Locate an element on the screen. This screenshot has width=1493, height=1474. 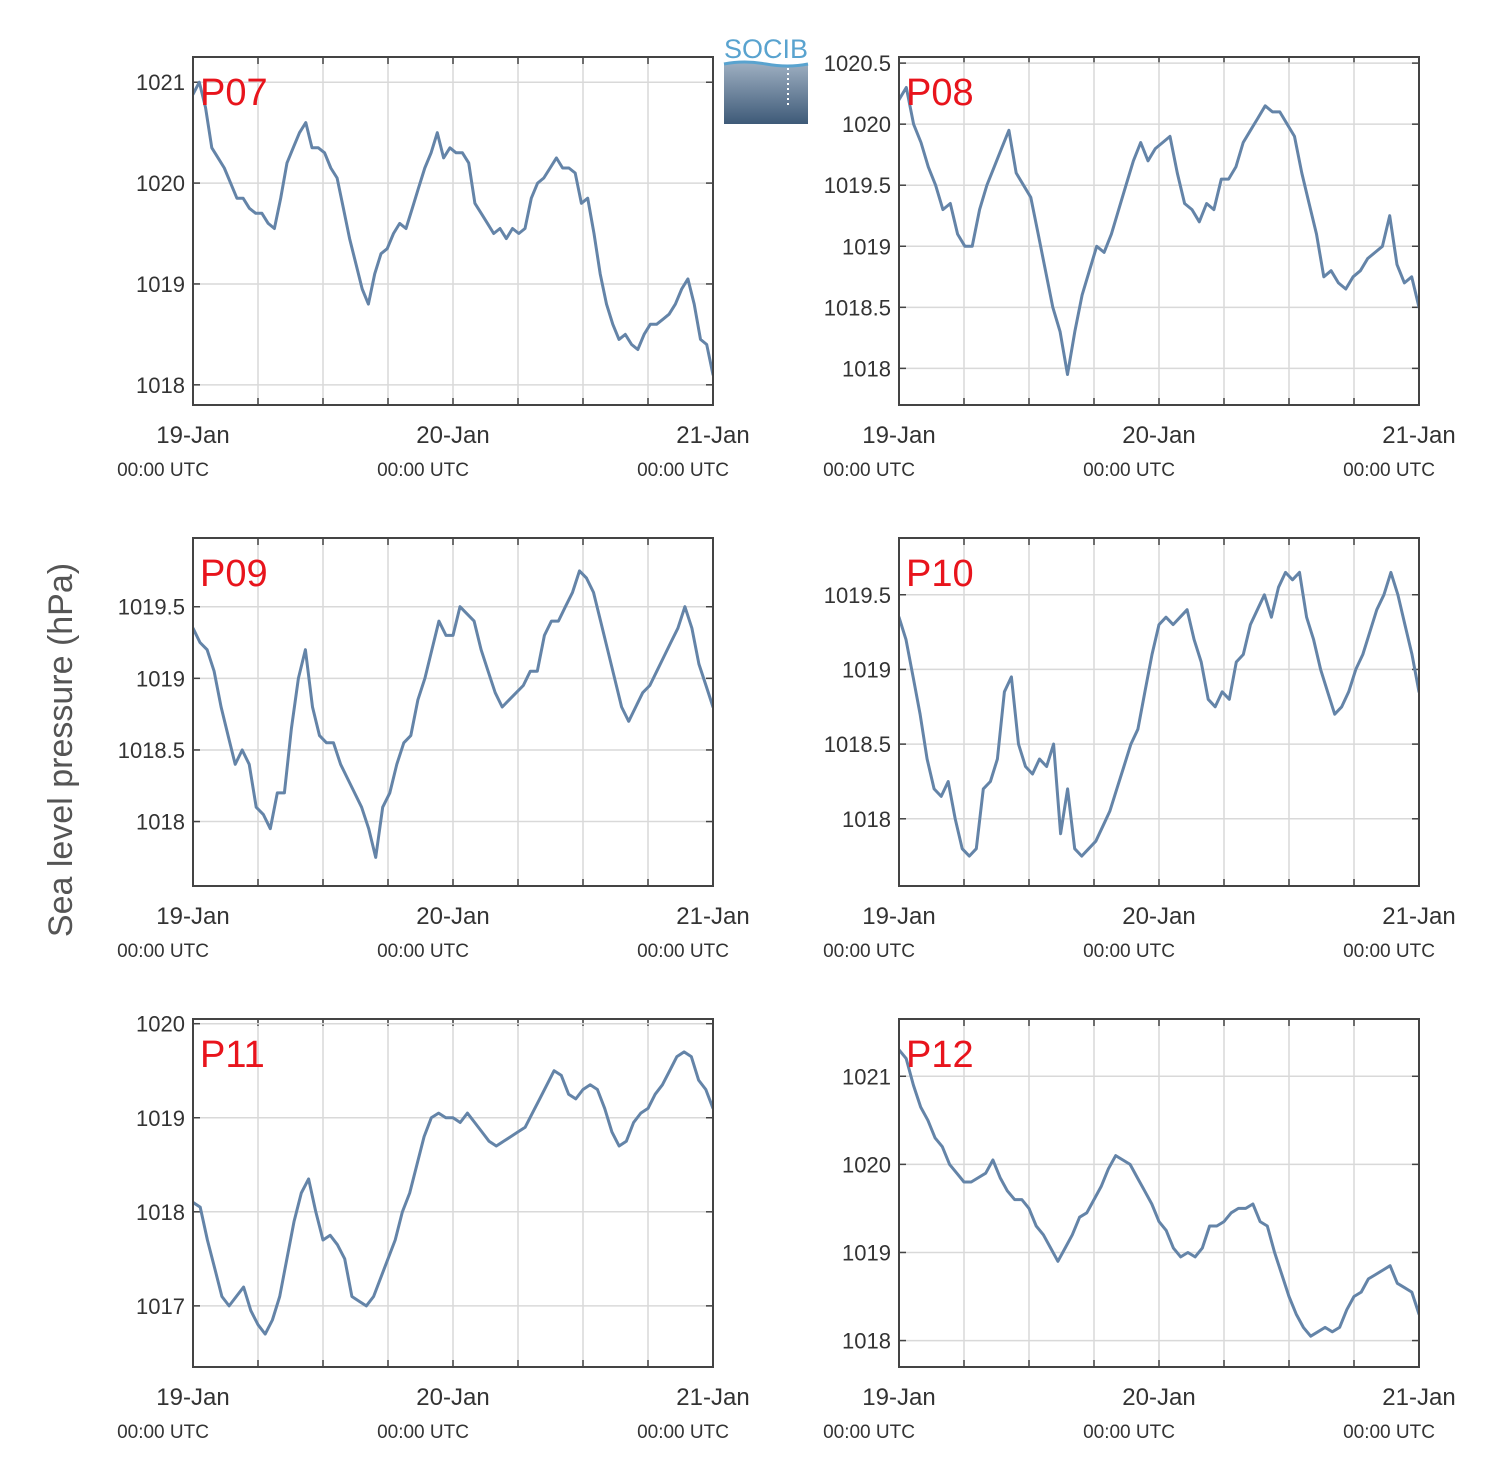
logo-text: SOCIB is located at coordinates (766, 49).